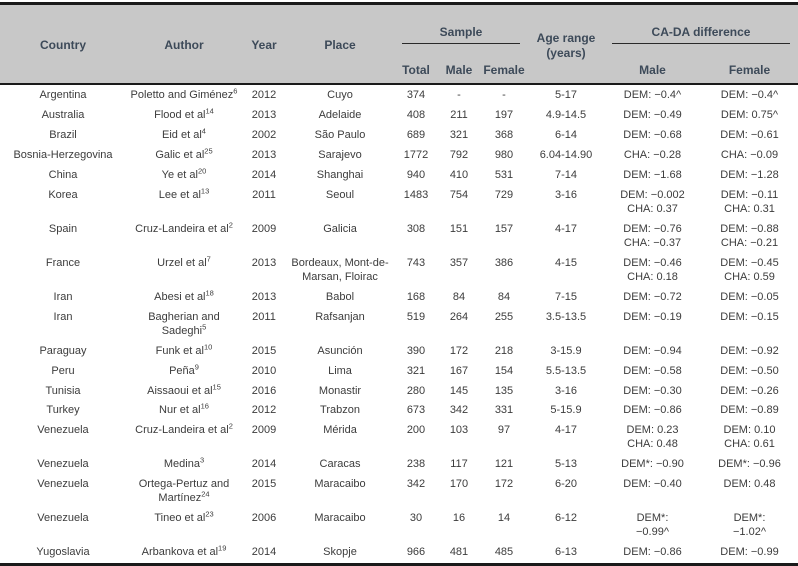 Image resolution: width=798 pixels, height=566 pixels. Describe the element at coordinates (566, 114) in the screenshot. I see `age-range-cell: 4.9-14.5` at that location.